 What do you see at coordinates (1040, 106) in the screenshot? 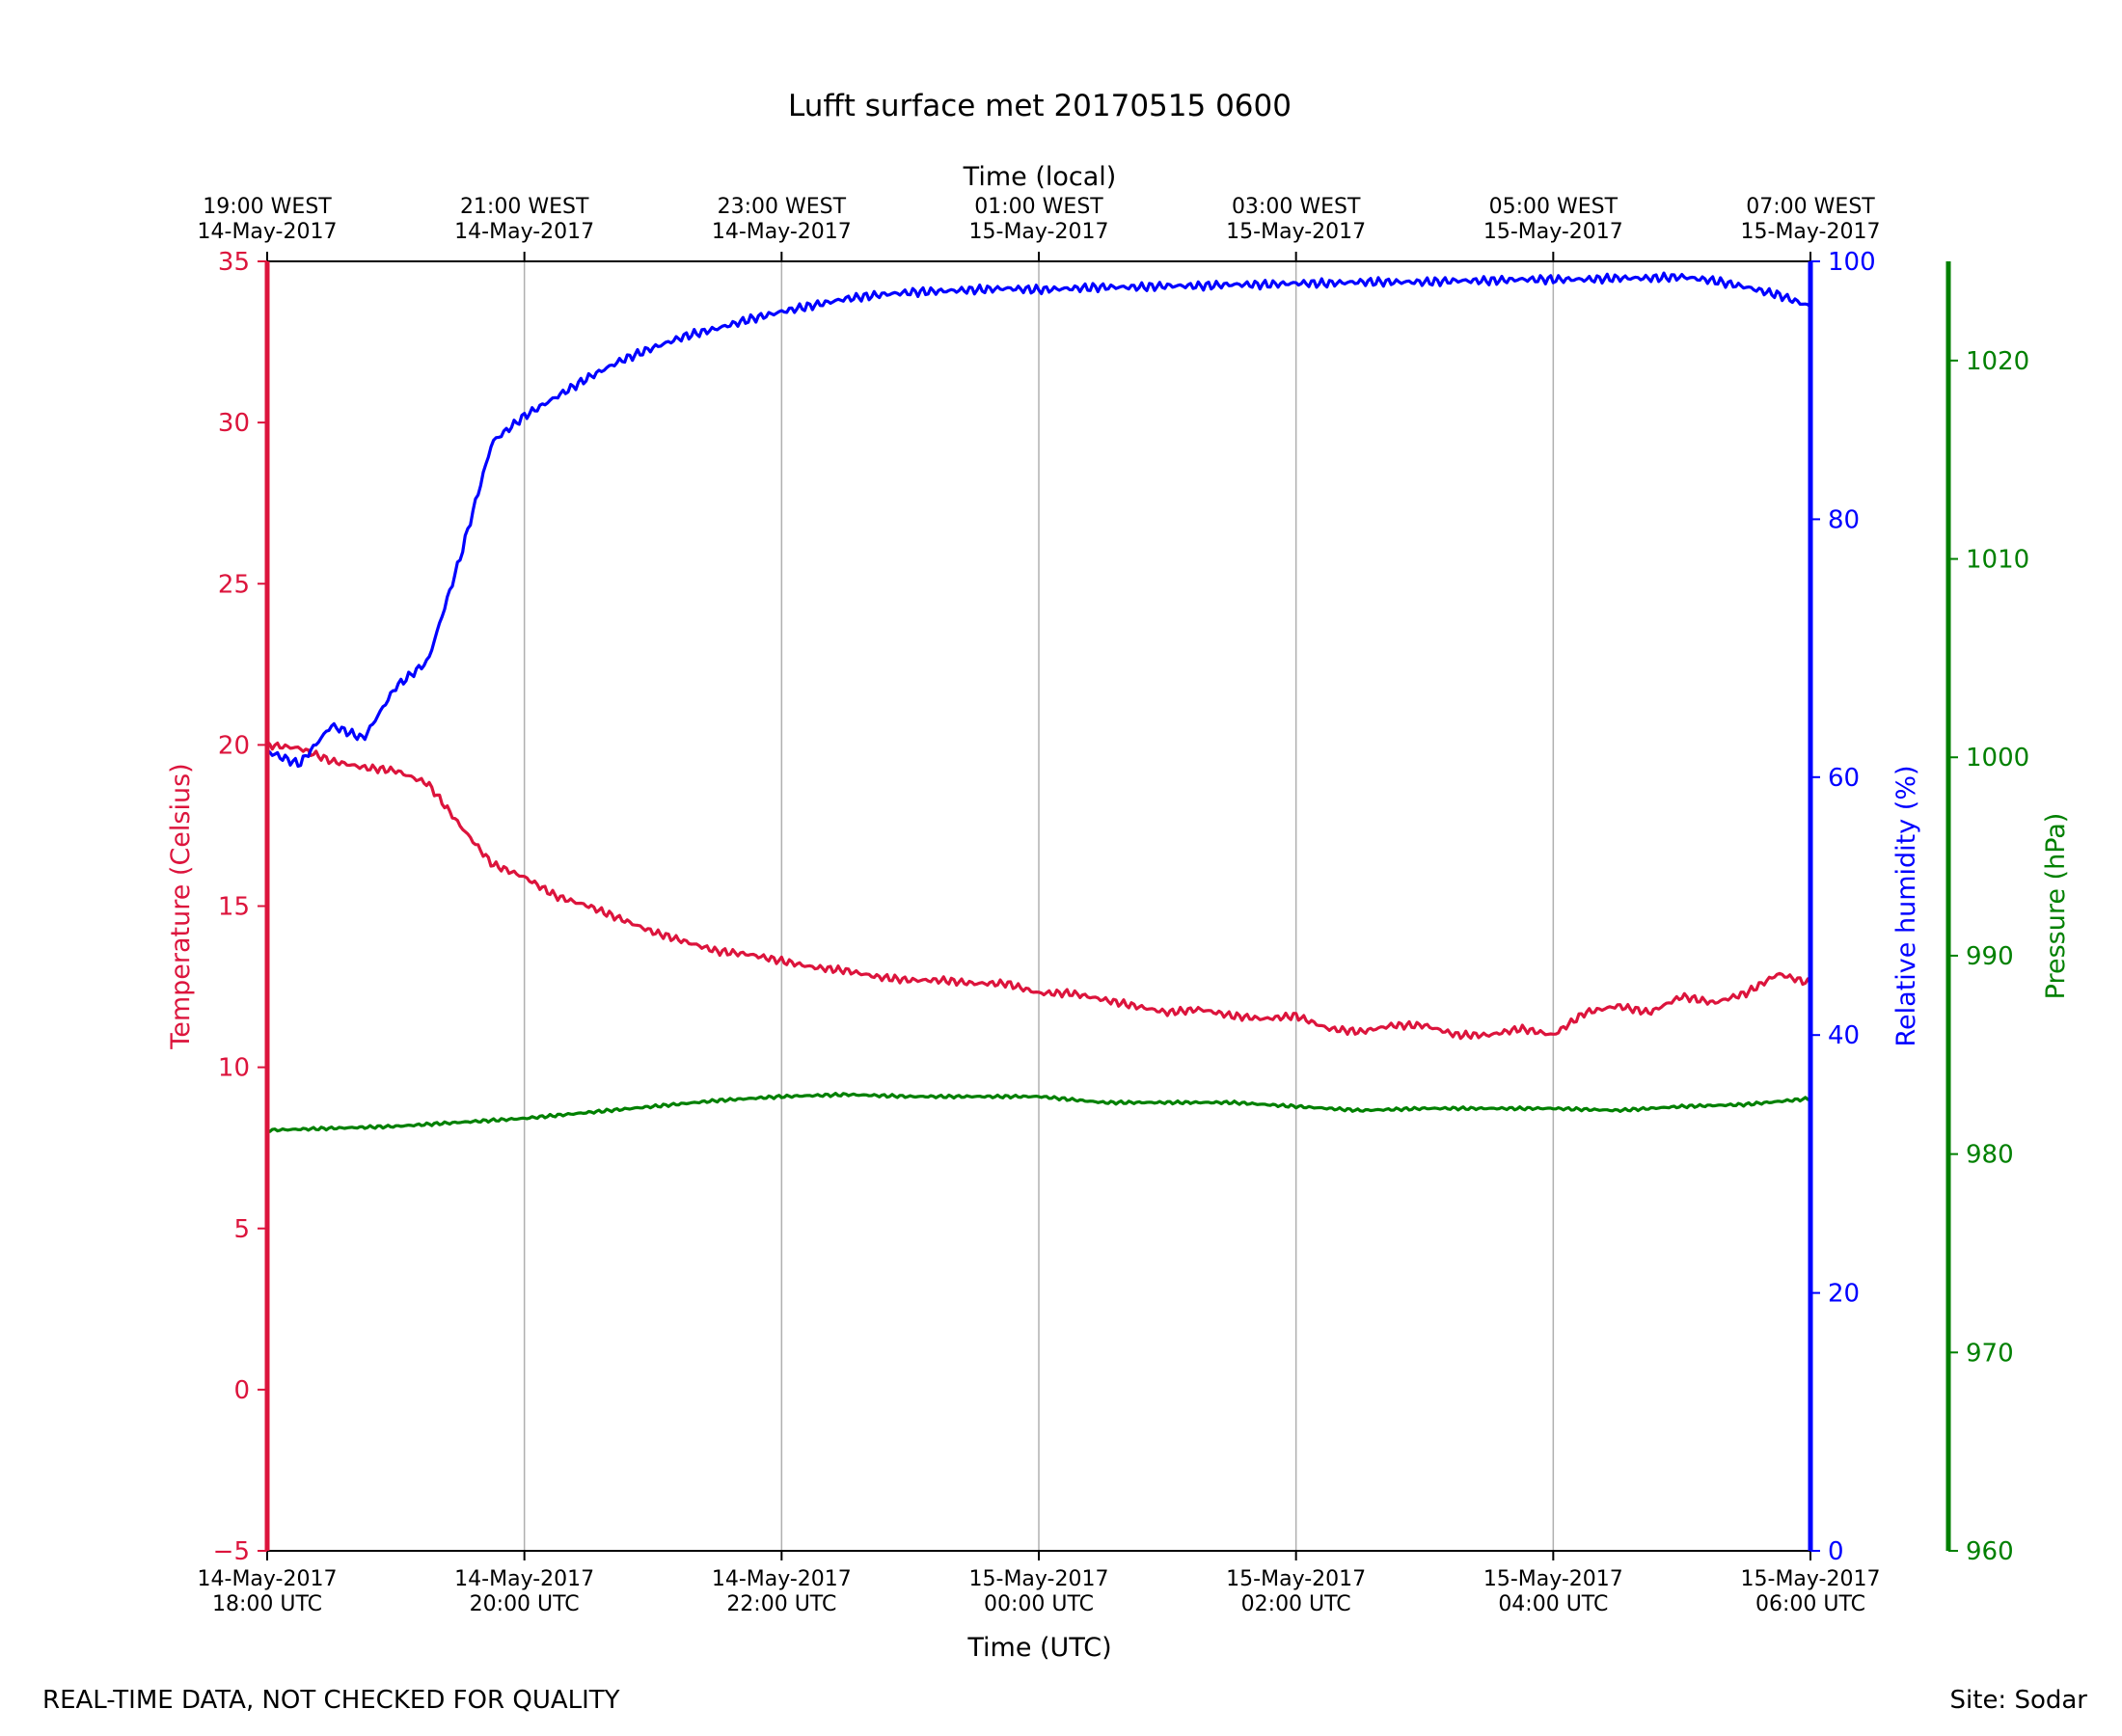
I see `chart-title: Lufft surface met 20170515 0600` at bounding box center [1040, 106].